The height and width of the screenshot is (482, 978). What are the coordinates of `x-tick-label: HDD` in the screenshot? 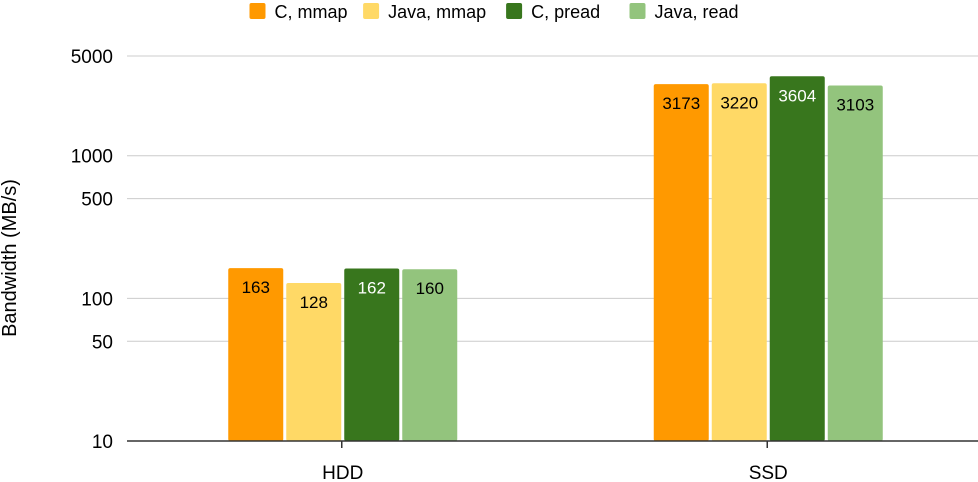 It's located at (342, 472).